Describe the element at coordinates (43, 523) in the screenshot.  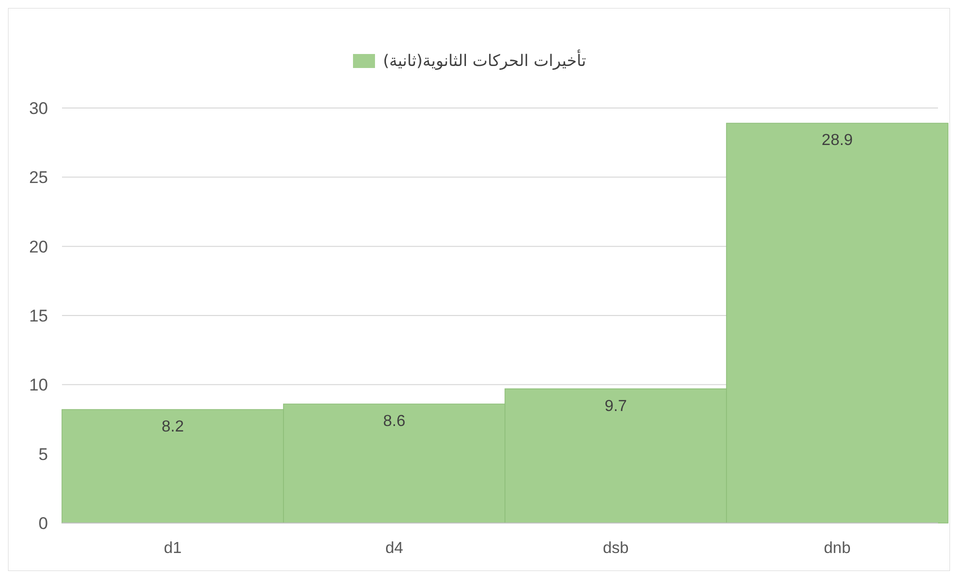
I see `y-tick-label: 0` at that location.